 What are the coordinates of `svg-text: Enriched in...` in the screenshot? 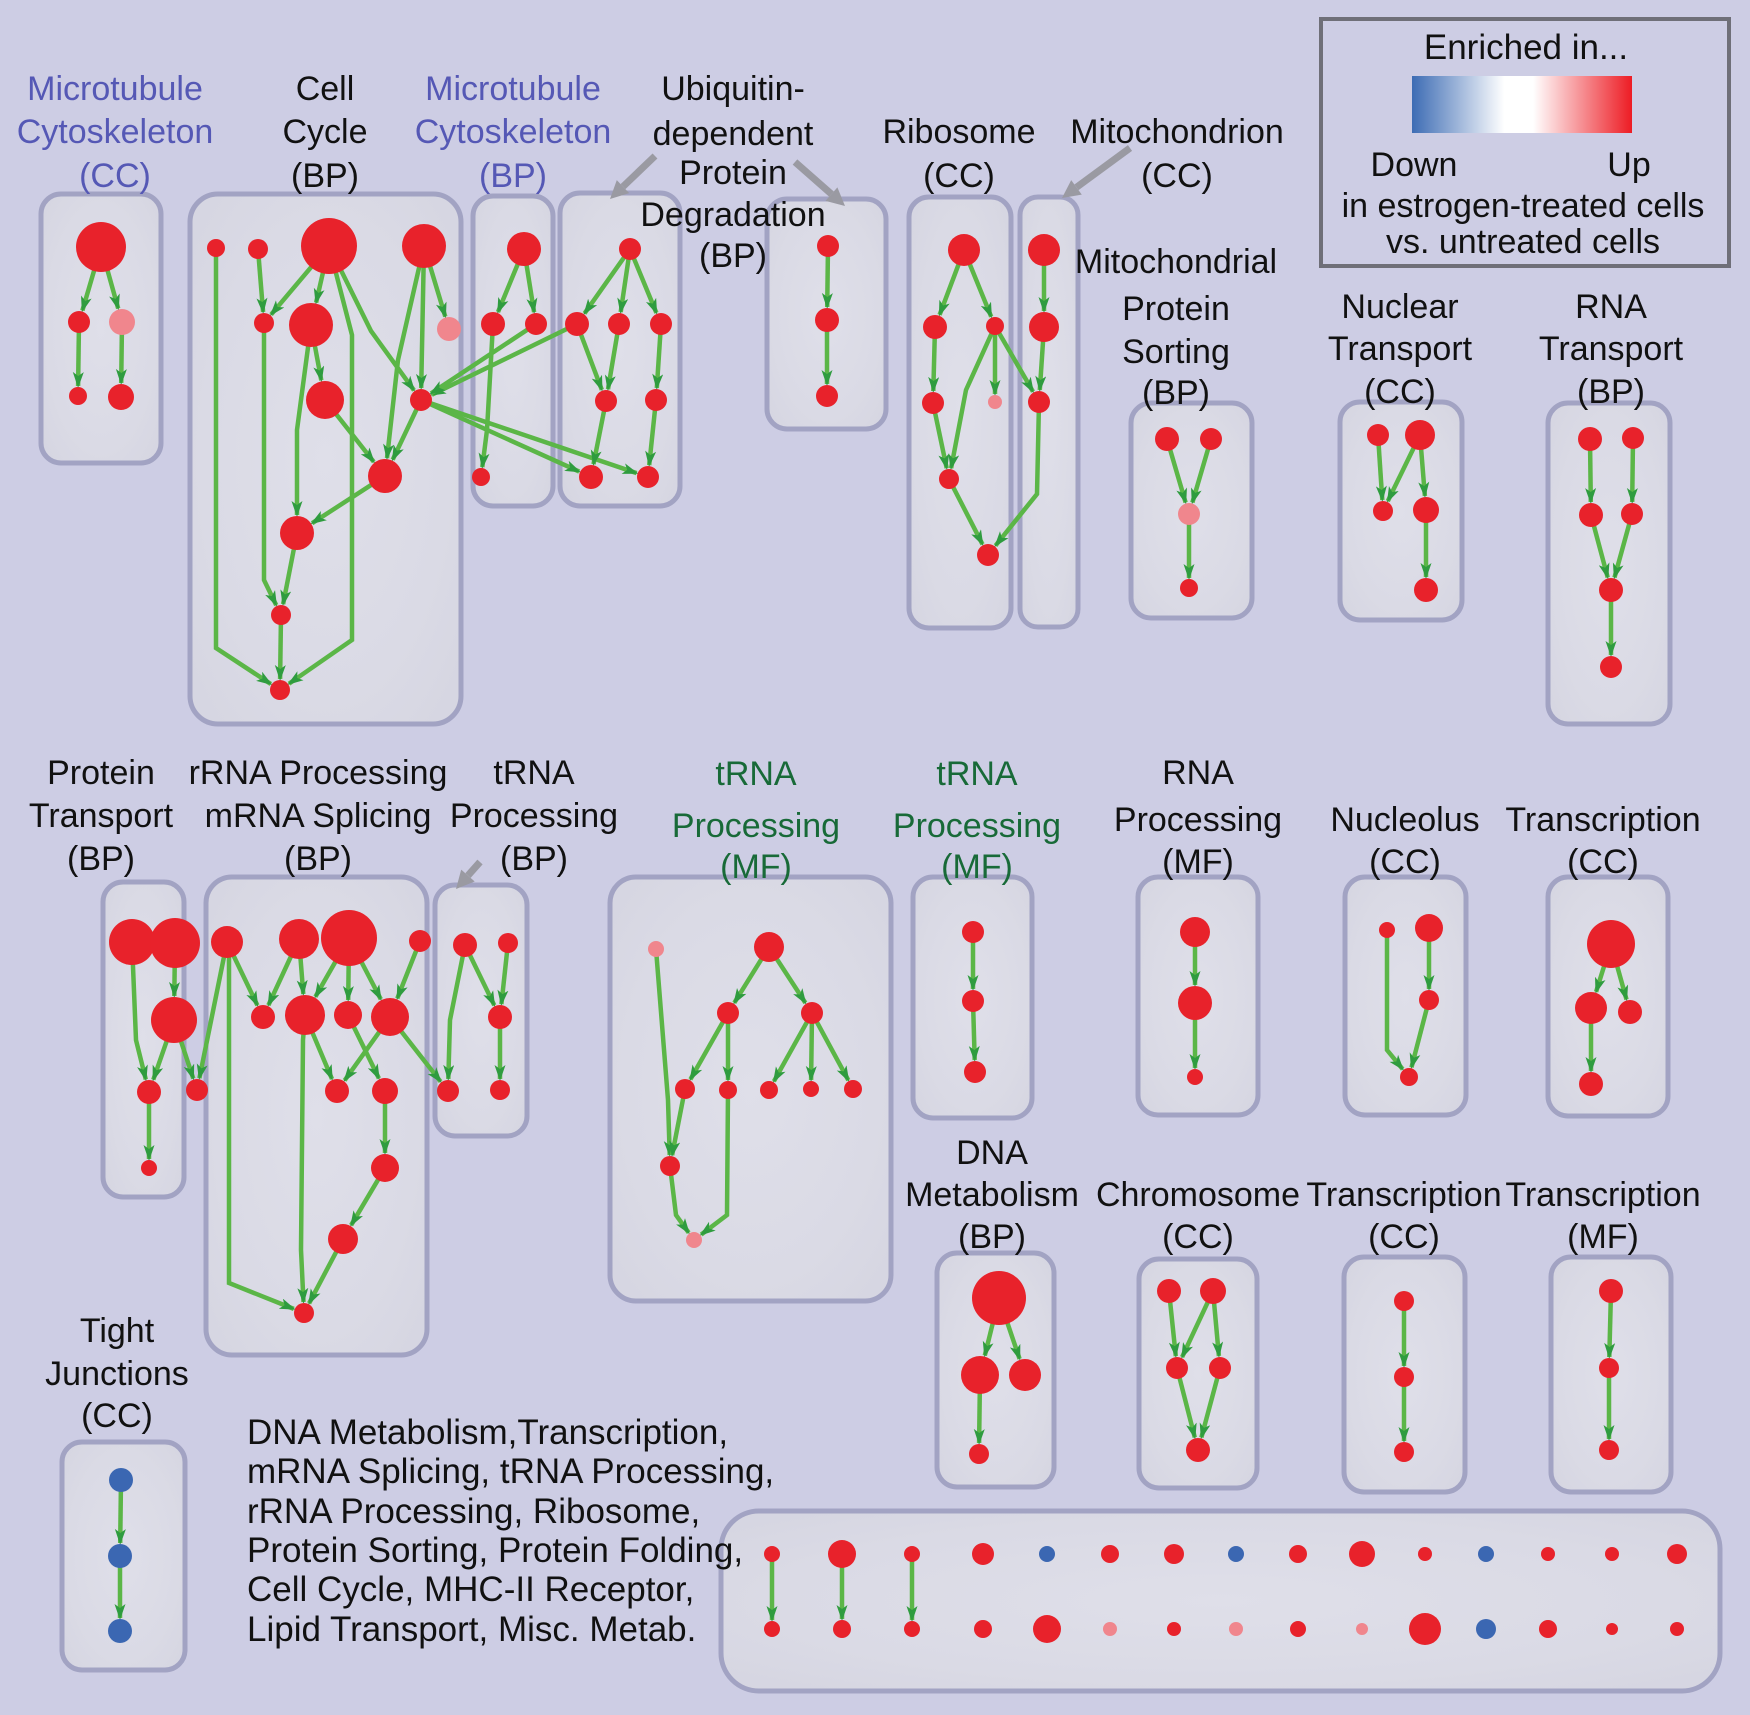 It's located at (1526, 47).